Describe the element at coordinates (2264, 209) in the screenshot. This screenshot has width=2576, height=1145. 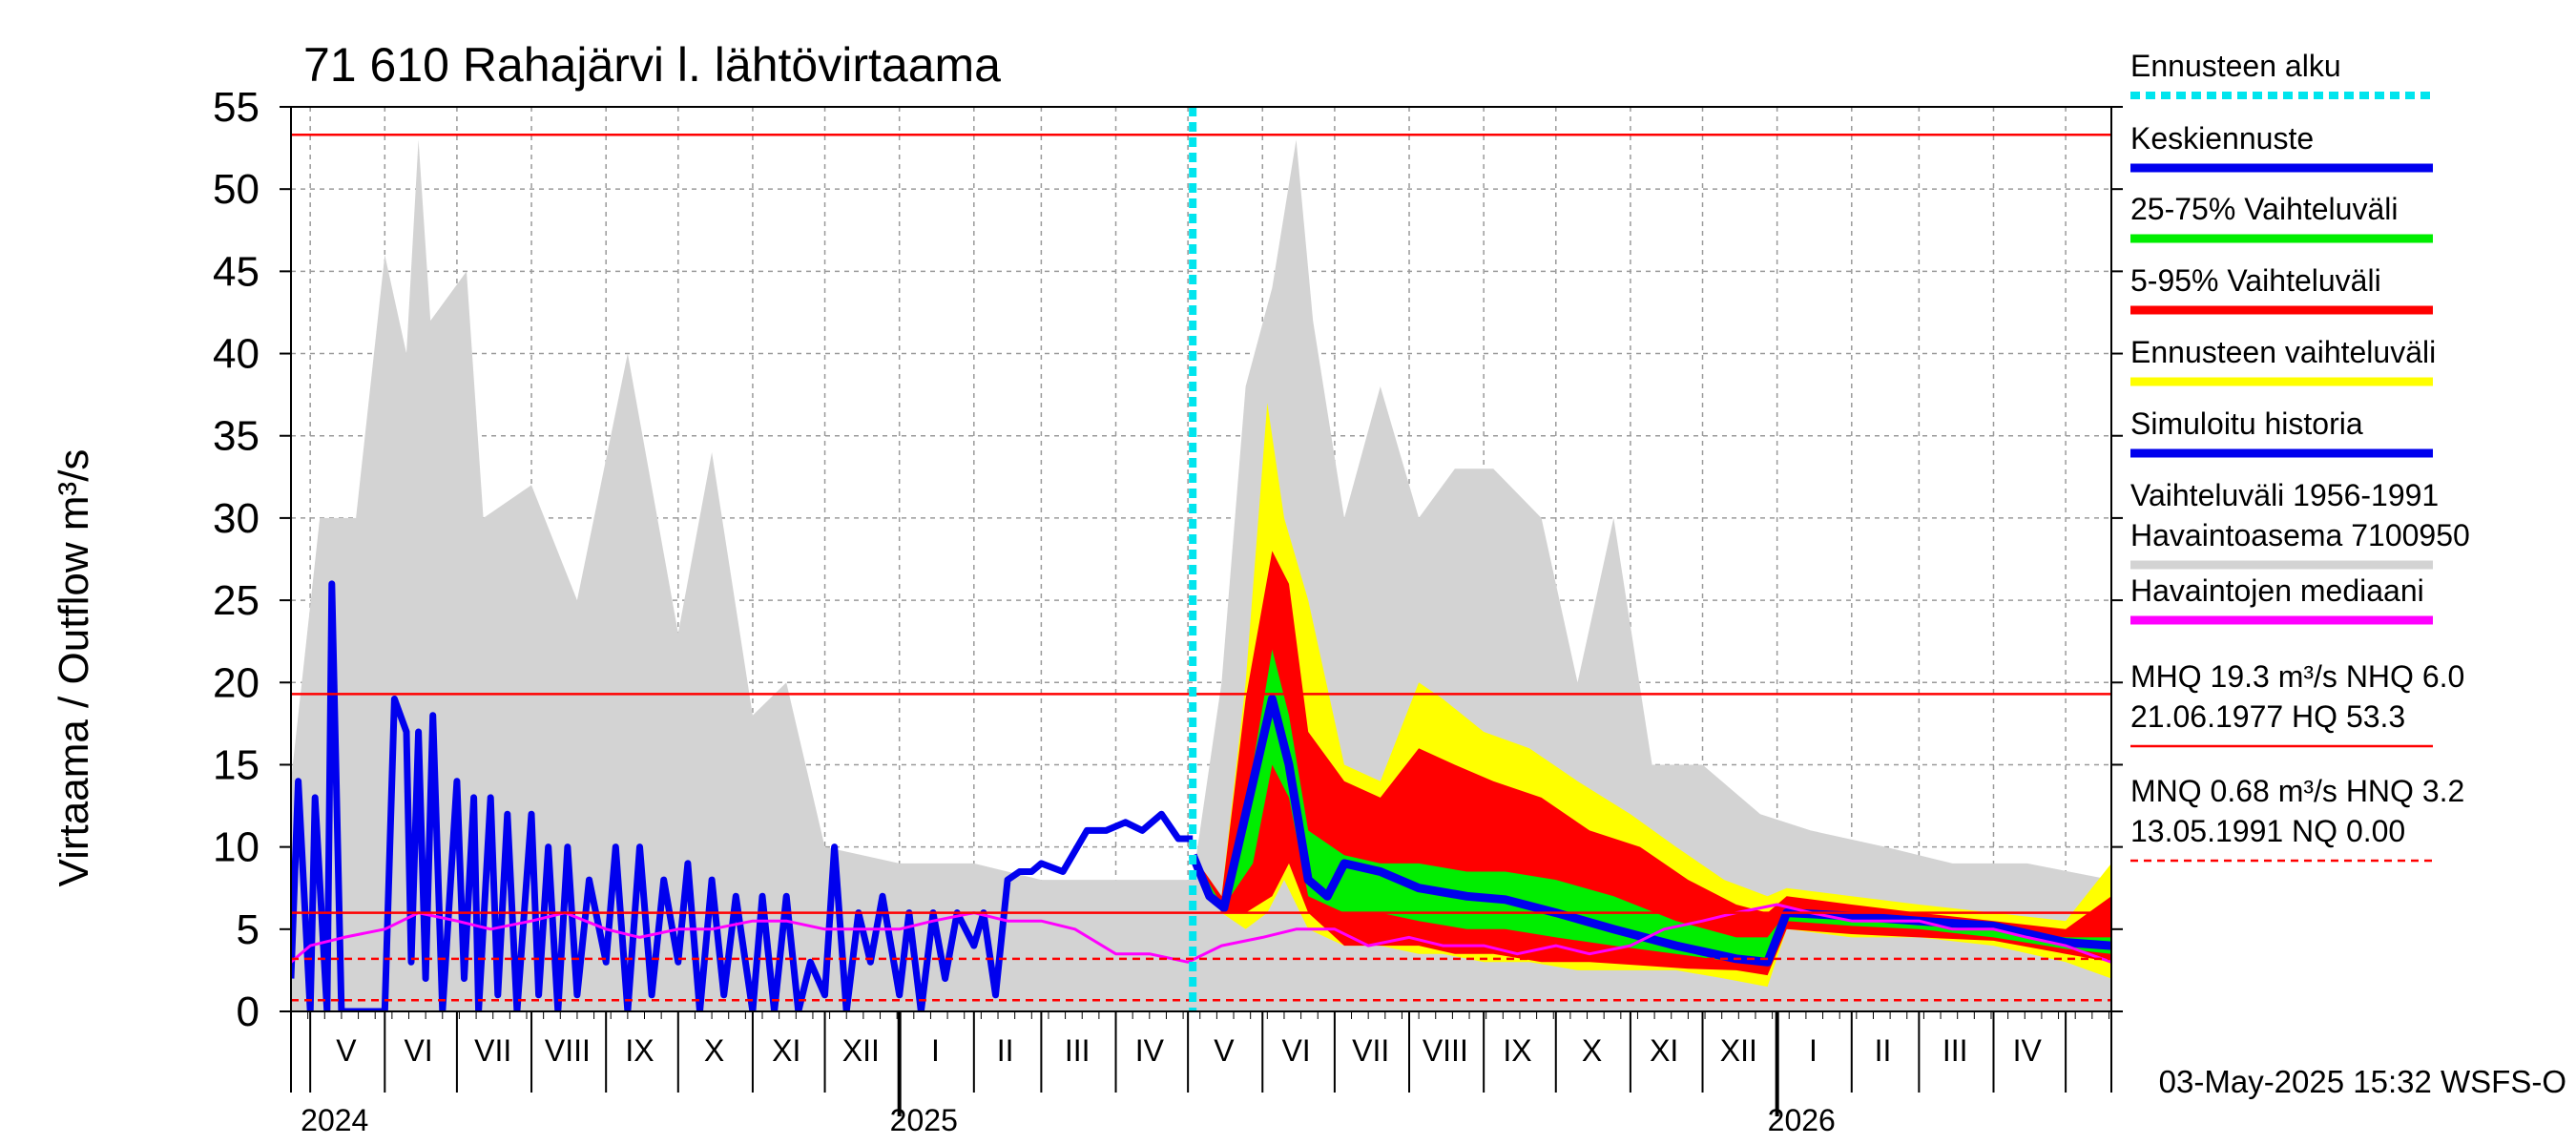
I see `legend-label: 25-75% Vaihteluväli` at that location.